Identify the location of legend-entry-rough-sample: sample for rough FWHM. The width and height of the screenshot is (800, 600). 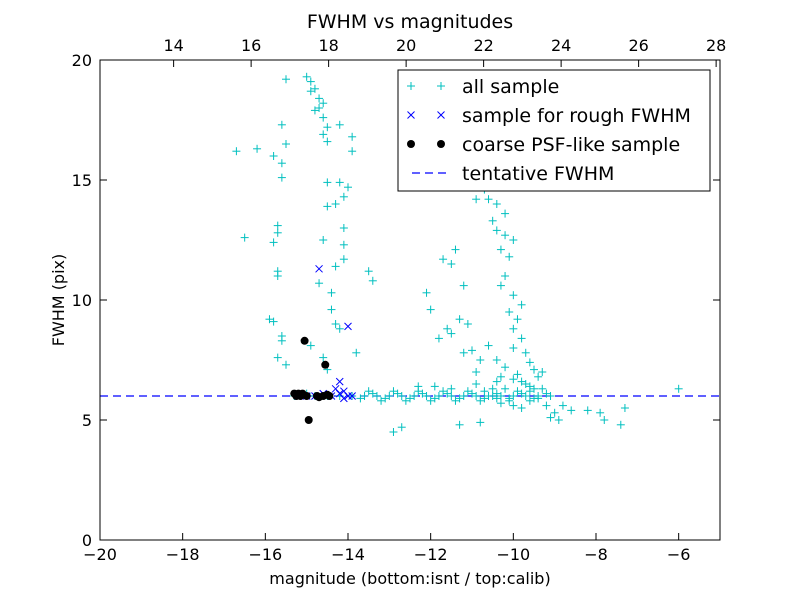
(549, 116).